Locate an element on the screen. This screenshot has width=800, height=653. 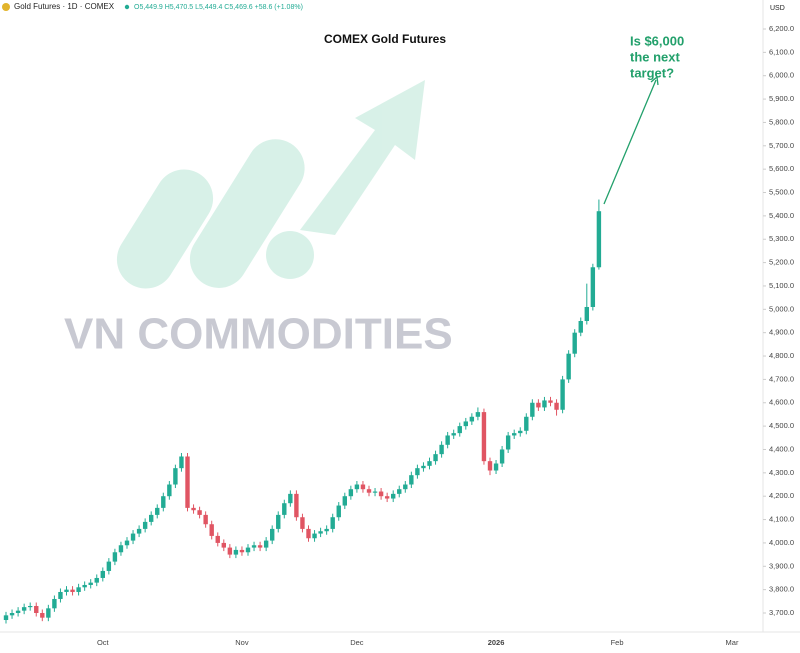
y-tick-label: 5,400.0 is located at coordinates (781, 215).